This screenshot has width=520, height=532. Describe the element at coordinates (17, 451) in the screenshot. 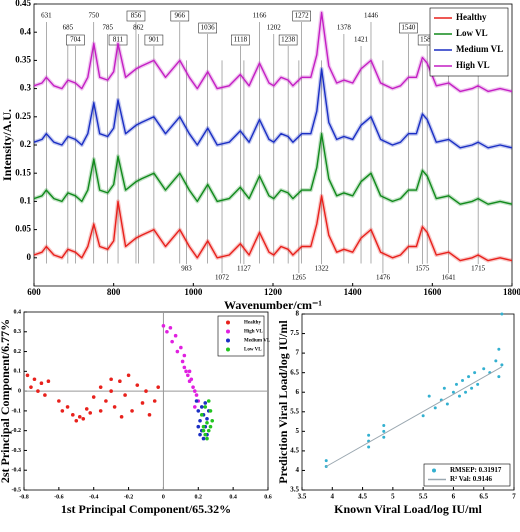

I see `y-tick-label: -0.3` at that location.